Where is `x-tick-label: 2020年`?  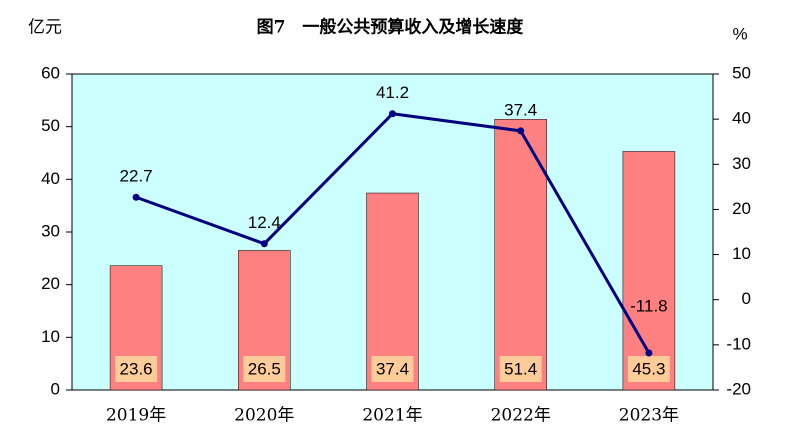
x-tick-label: 2020年 is located at coordinates (264, 416).